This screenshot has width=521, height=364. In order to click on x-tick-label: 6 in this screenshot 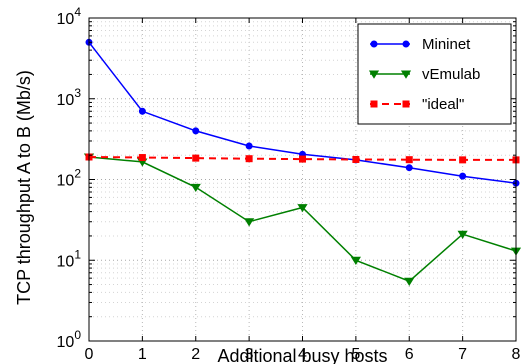, I will do `click(409, 354)`.